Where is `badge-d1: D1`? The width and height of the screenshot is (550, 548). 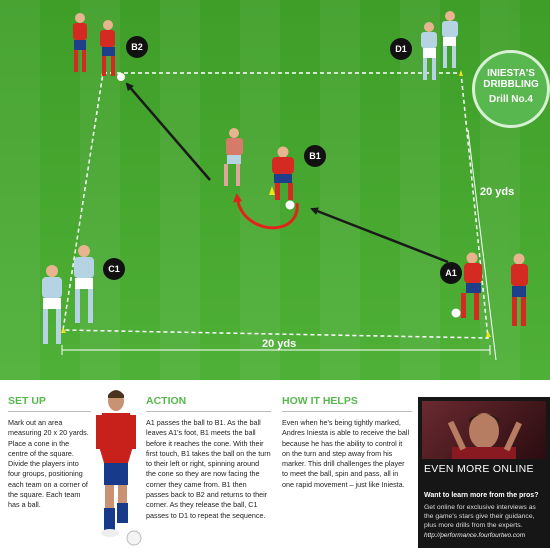 badge-d1: D1 is located at coordinates (401, 49).